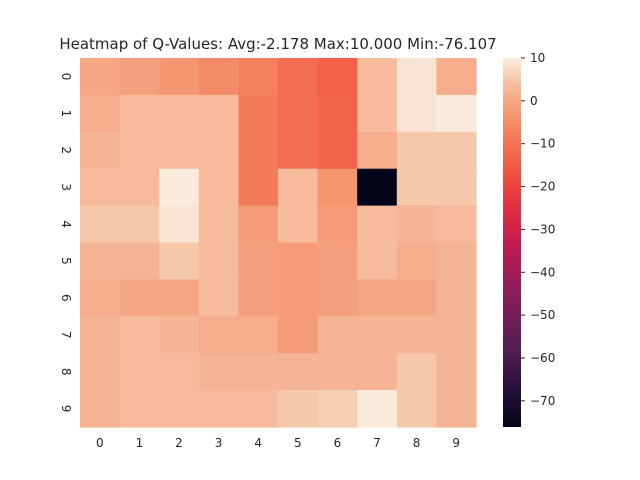 This screenshot has height=480, width=640. Describe the element at coordinates (542, 272) in the screenshot. I see `colorbar-tick-label-5: −40` at that location.